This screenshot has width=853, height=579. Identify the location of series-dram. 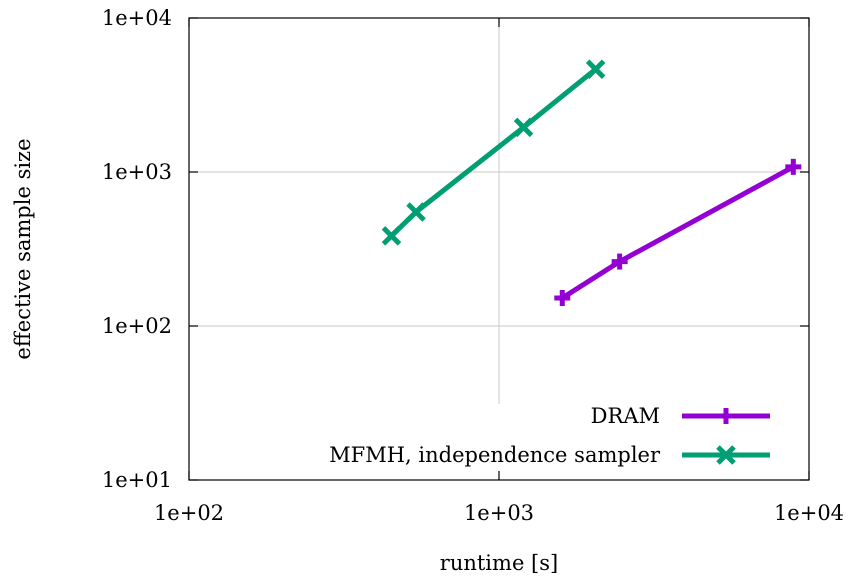
(678, 232).